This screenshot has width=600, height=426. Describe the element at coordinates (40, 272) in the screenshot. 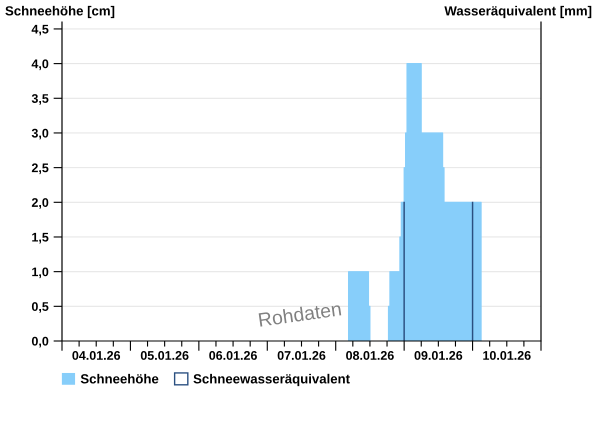

I see `y-tick-label: 1,0` at that location.